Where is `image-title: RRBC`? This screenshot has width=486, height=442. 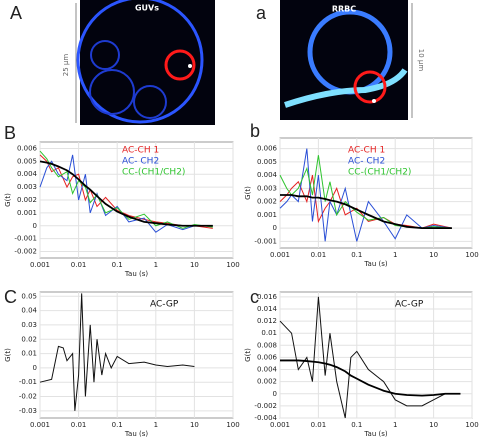 image-title: RRBC is located at coordinates (344, 9).